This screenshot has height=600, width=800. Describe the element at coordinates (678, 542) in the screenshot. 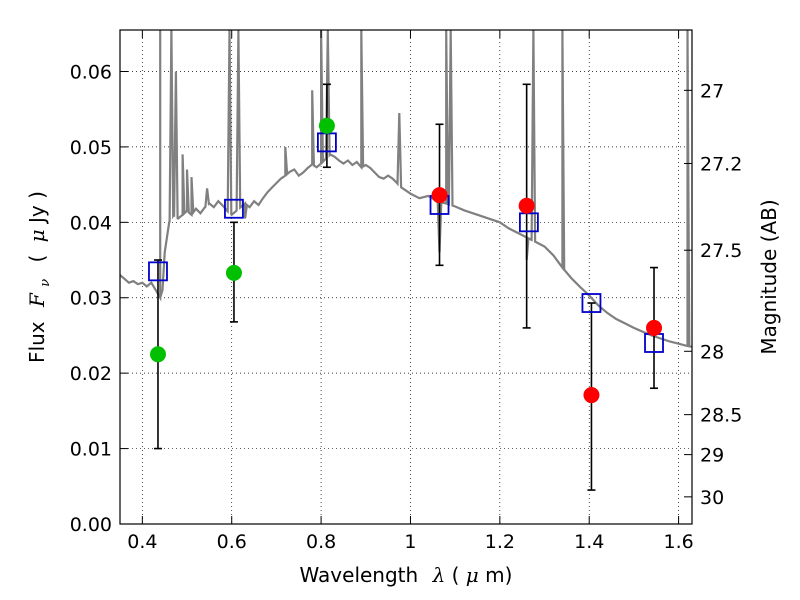

I see `x-tick-label: 1.6` at that location.